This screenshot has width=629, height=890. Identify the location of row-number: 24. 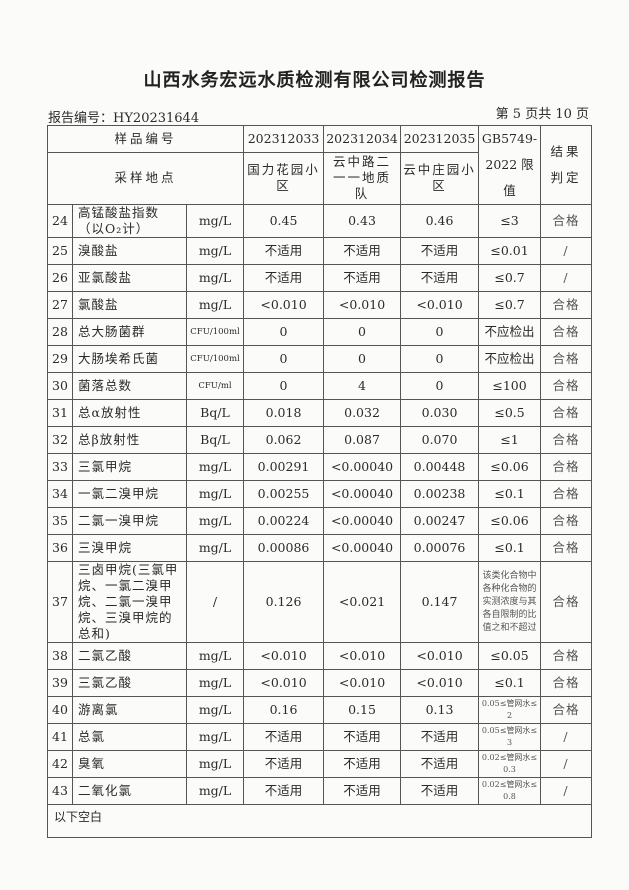
(60, 221).